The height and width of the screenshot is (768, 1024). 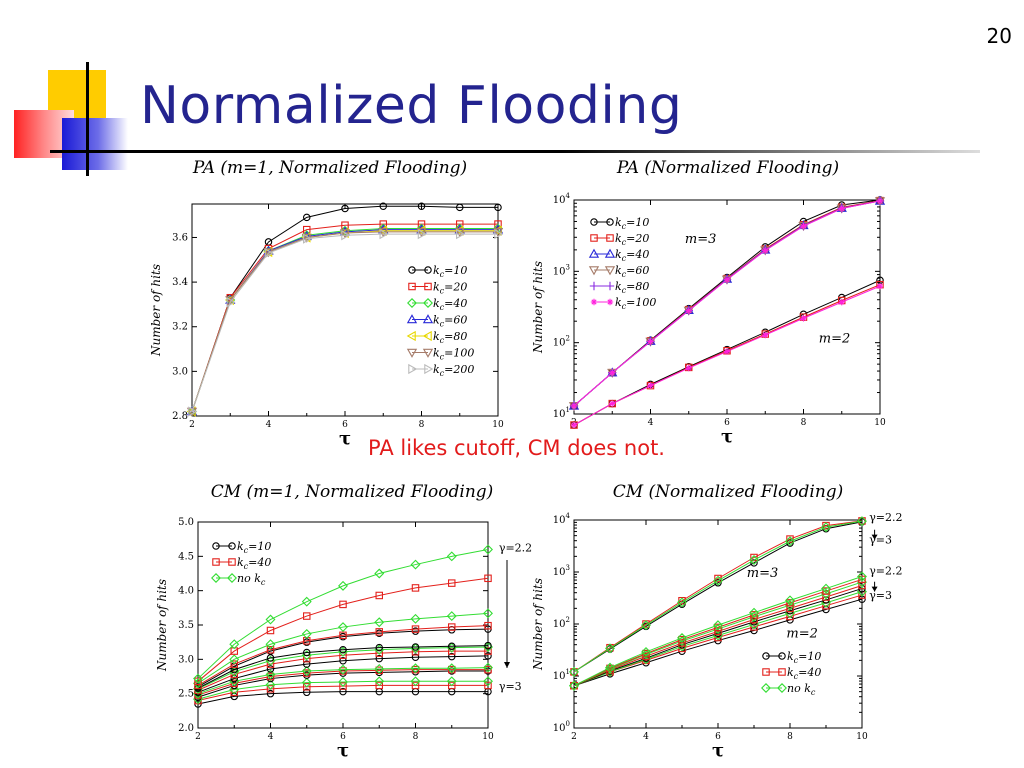 What do you see at coordinates (651, 423) in the screenshot?
I see `x-tick-label: 4` at bounding box center [651, 423].